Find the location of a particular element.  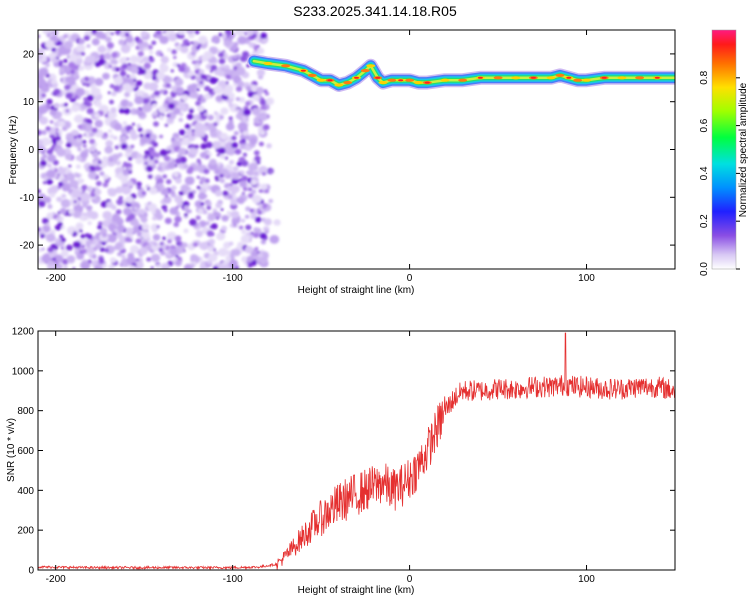

snr-x-label: Height of straight line (km) is located at coordinates (356, 590).